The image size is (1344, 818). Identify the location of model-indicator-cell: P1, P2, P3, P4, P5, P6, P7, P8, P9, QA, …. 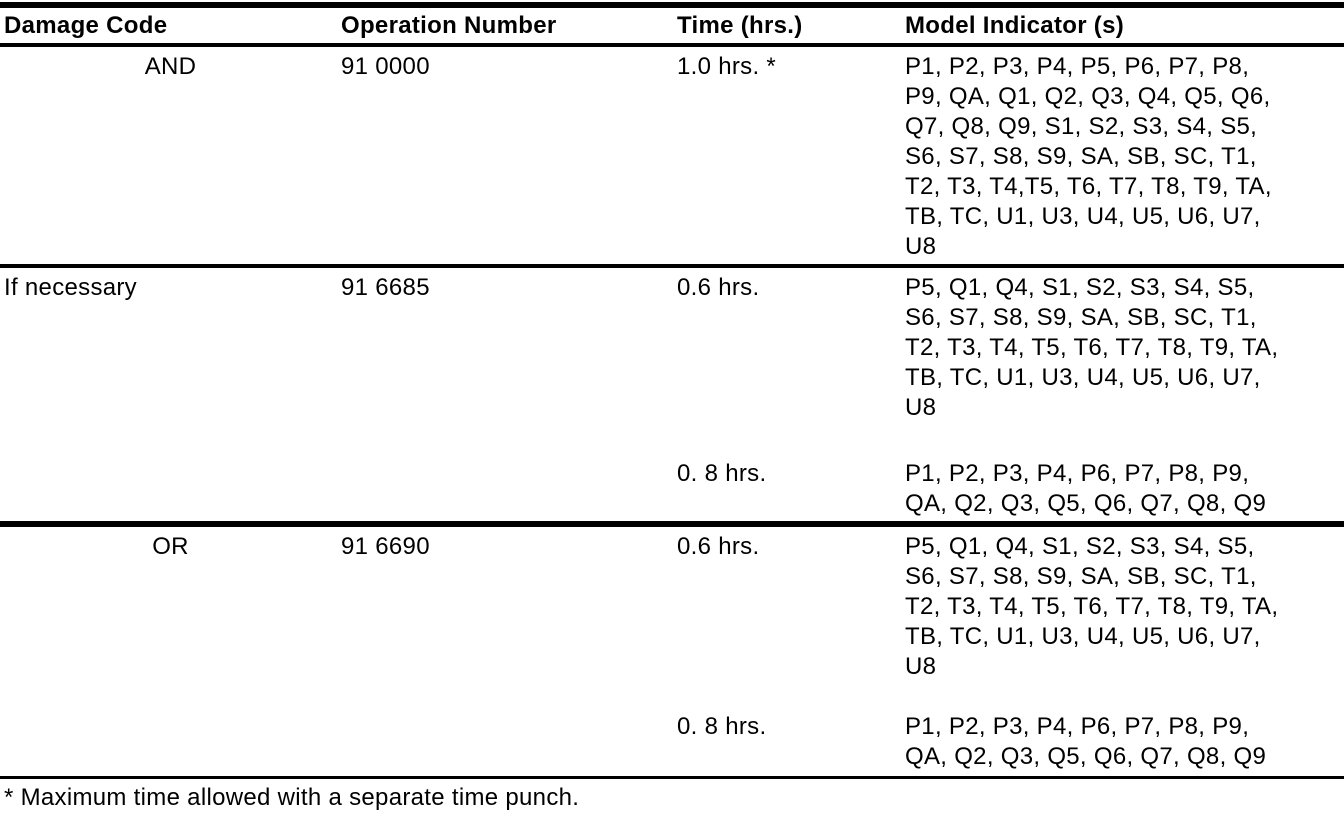
(1088, 156).